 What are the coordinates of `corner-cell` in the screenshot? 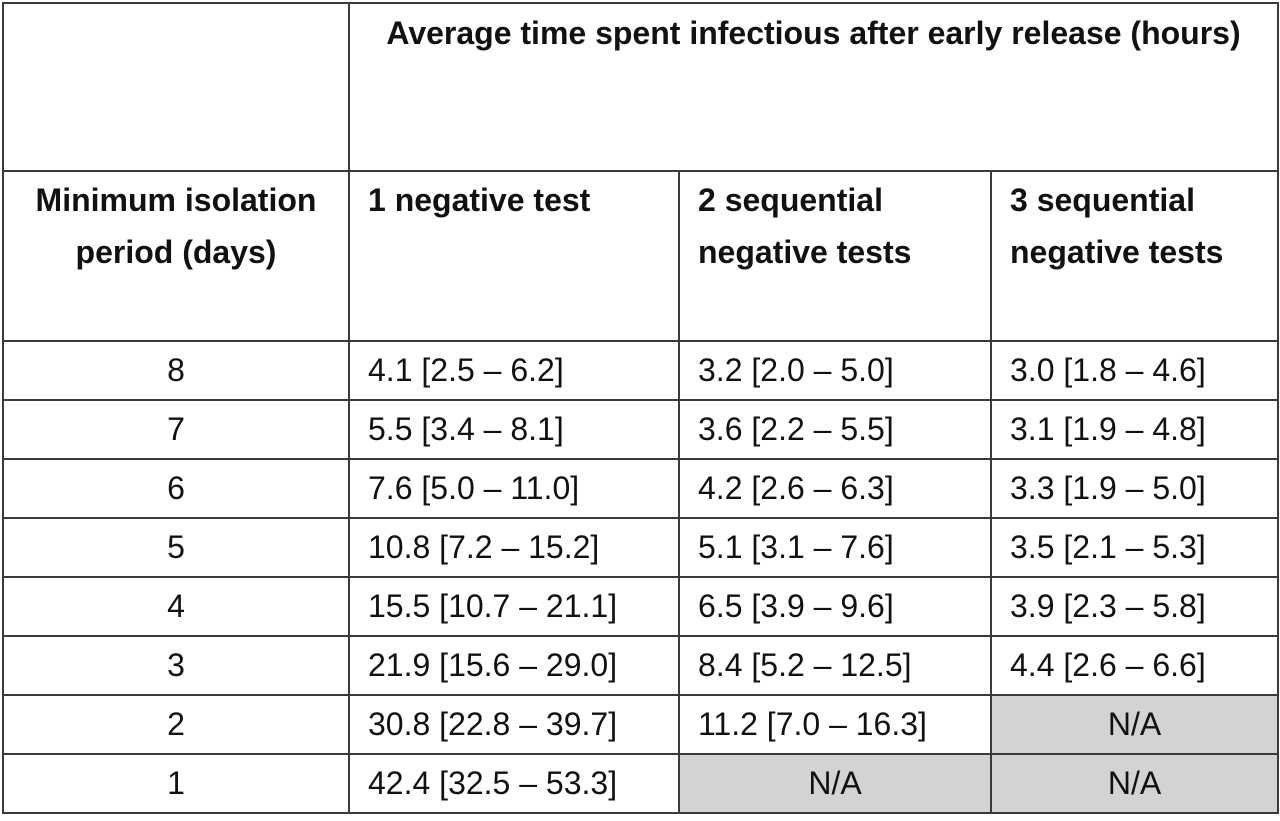 It's located at (176, 87).